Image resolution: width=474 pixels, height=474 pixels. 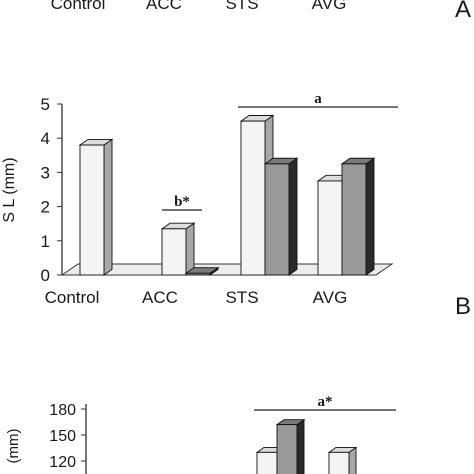 I want to click on y-axis-label: S L (mm), so click(x=9, y=189).